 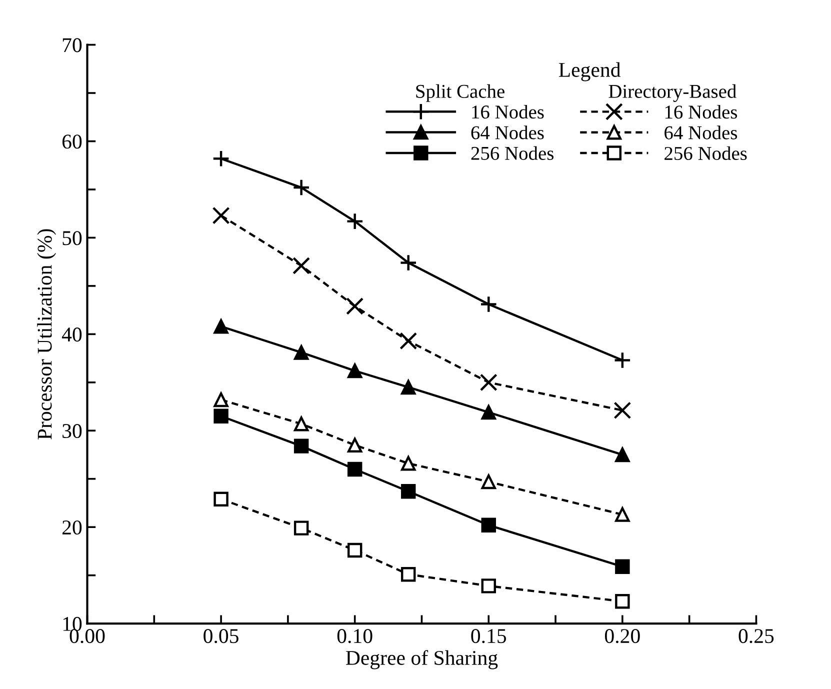 I want to click on x-axis-title: Degree of Sharing, so click(x=422, y=660).